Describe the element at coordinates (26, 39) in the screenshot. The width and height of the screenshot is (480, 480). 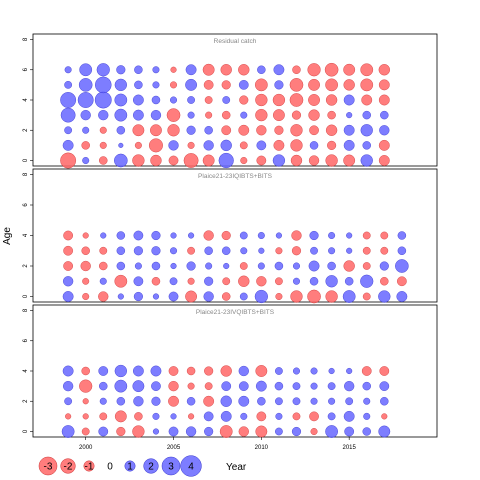
I see `y-tick-label: 8` at that location.